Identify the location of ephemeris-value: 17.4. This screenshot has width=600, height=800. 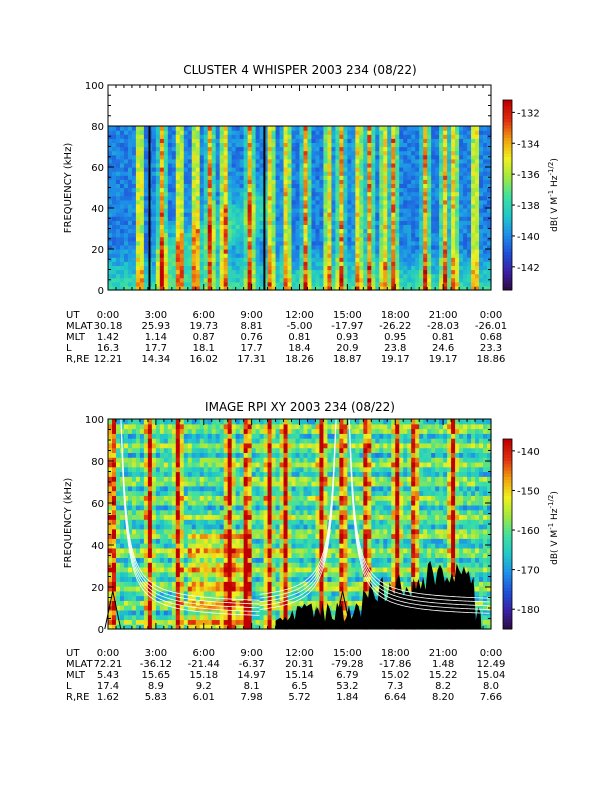
(108, 686).